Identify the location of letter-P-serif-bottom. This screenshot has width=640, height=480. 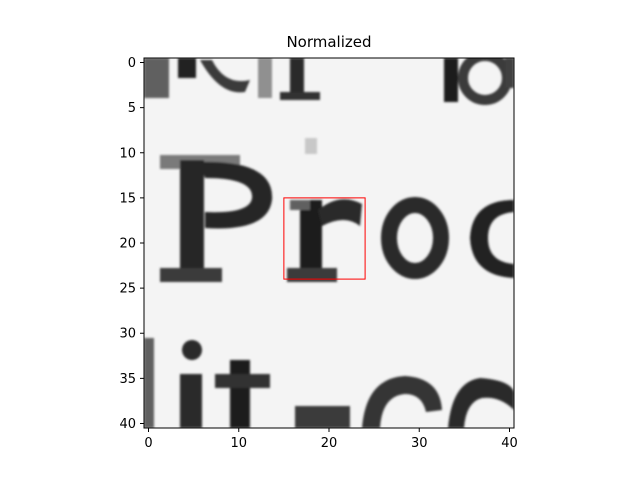
(191, 275).